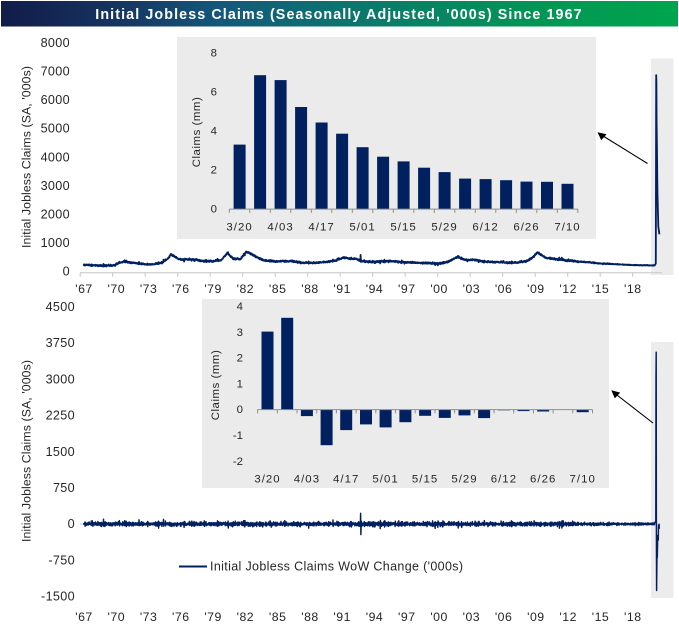 Image resolution: width=679 pixels, height=639 pixels. I want to click on svg-text: 1000, so click(55, 243).